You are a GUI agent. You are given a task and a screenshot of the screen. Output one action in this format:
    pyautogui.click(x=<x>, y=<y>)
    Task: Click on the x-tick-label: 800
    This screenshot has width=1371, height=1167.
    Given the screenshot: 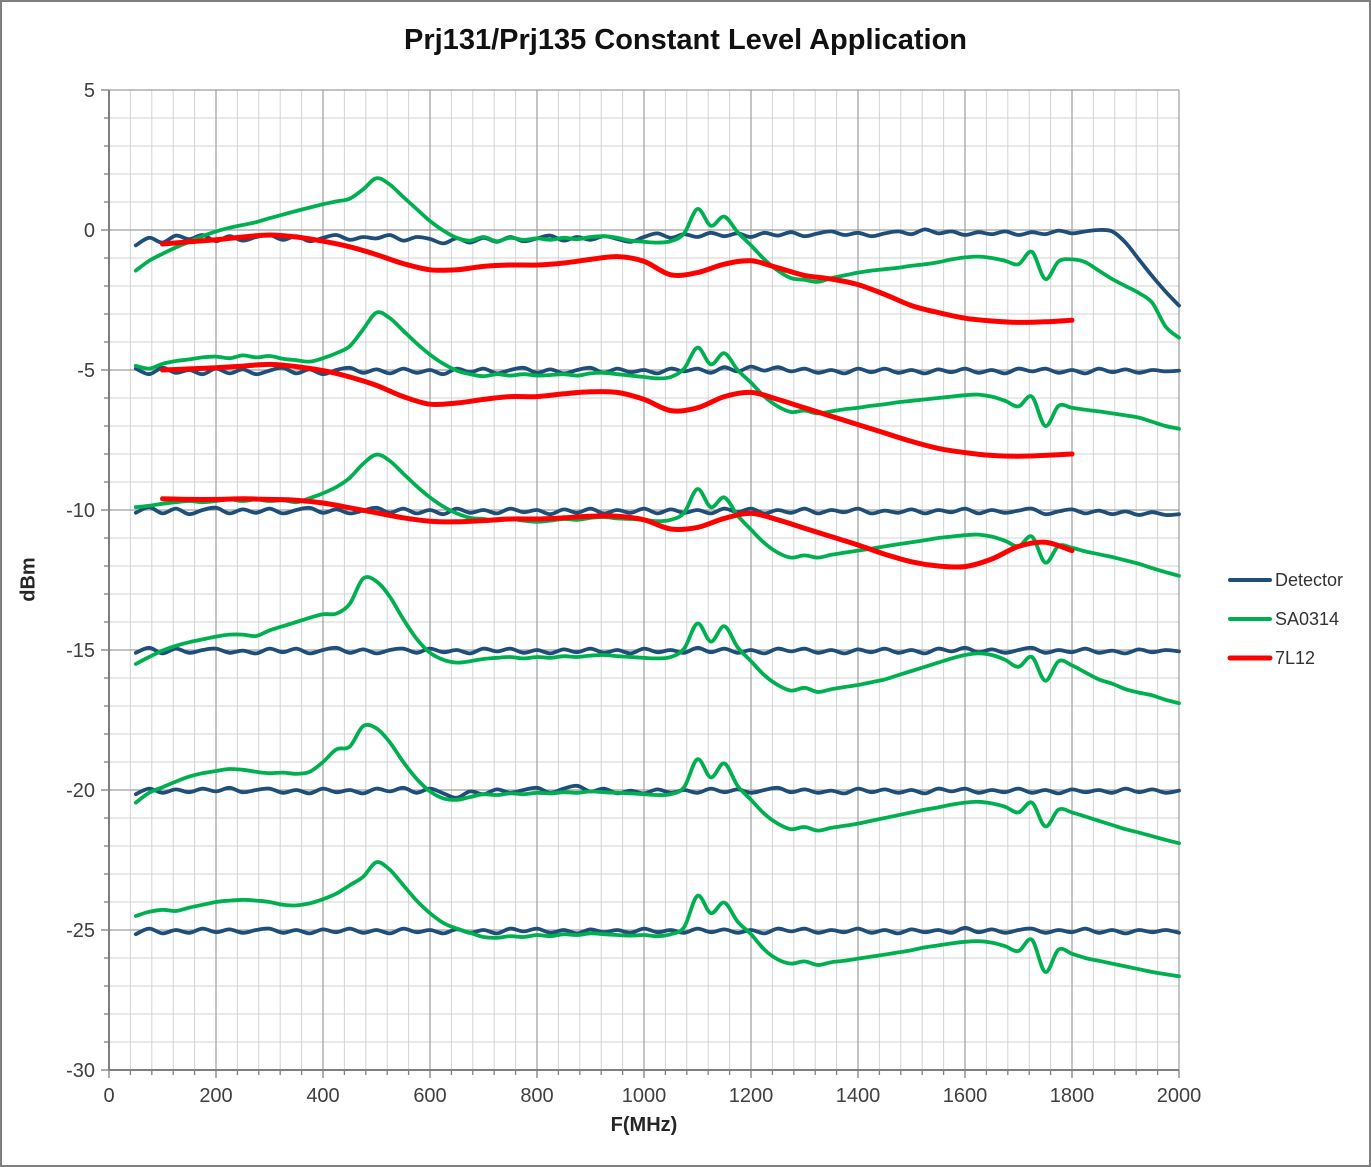 What is the action you would take?
    pyautogui.click(x=536, y=1096)
    